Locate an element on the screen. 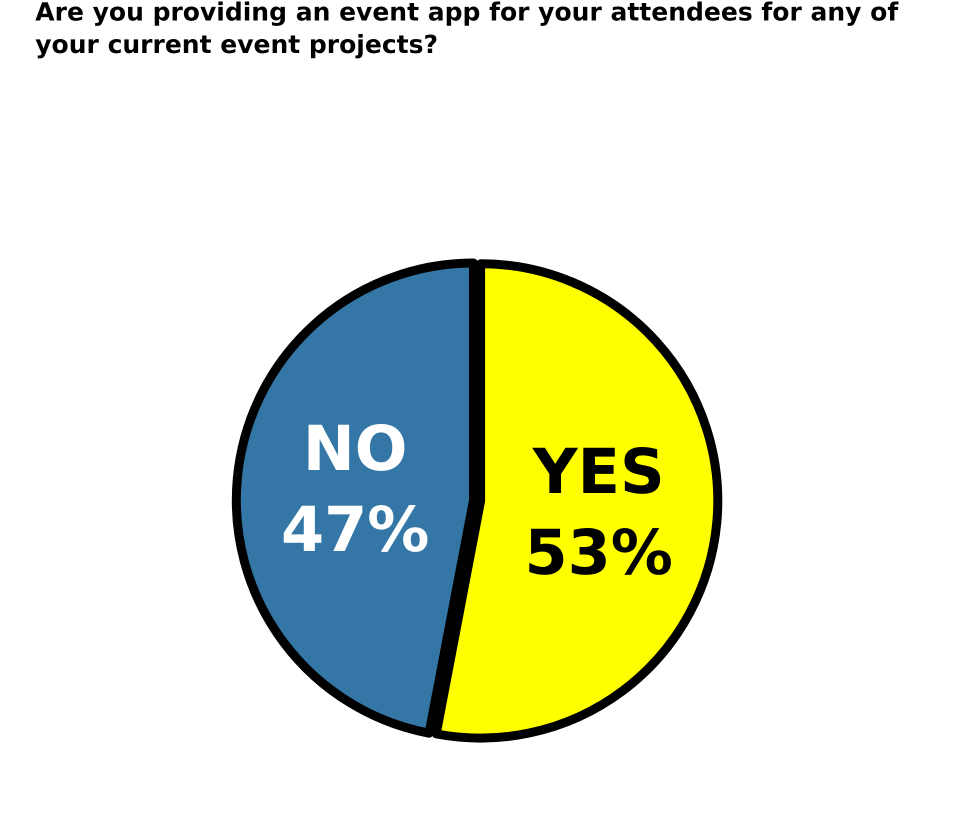  data-label: 47% is located at coordinates (355, 529).